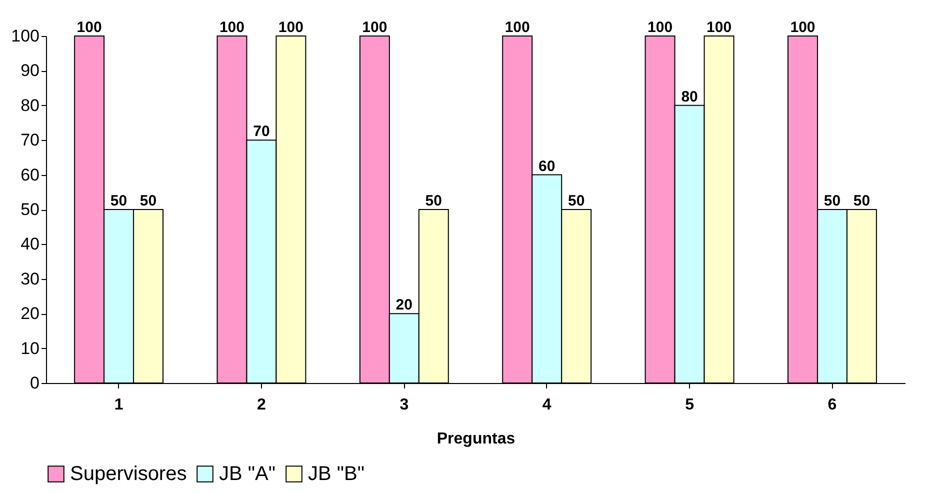  I want to click on y-tick-label: 40, so click(30, 244).